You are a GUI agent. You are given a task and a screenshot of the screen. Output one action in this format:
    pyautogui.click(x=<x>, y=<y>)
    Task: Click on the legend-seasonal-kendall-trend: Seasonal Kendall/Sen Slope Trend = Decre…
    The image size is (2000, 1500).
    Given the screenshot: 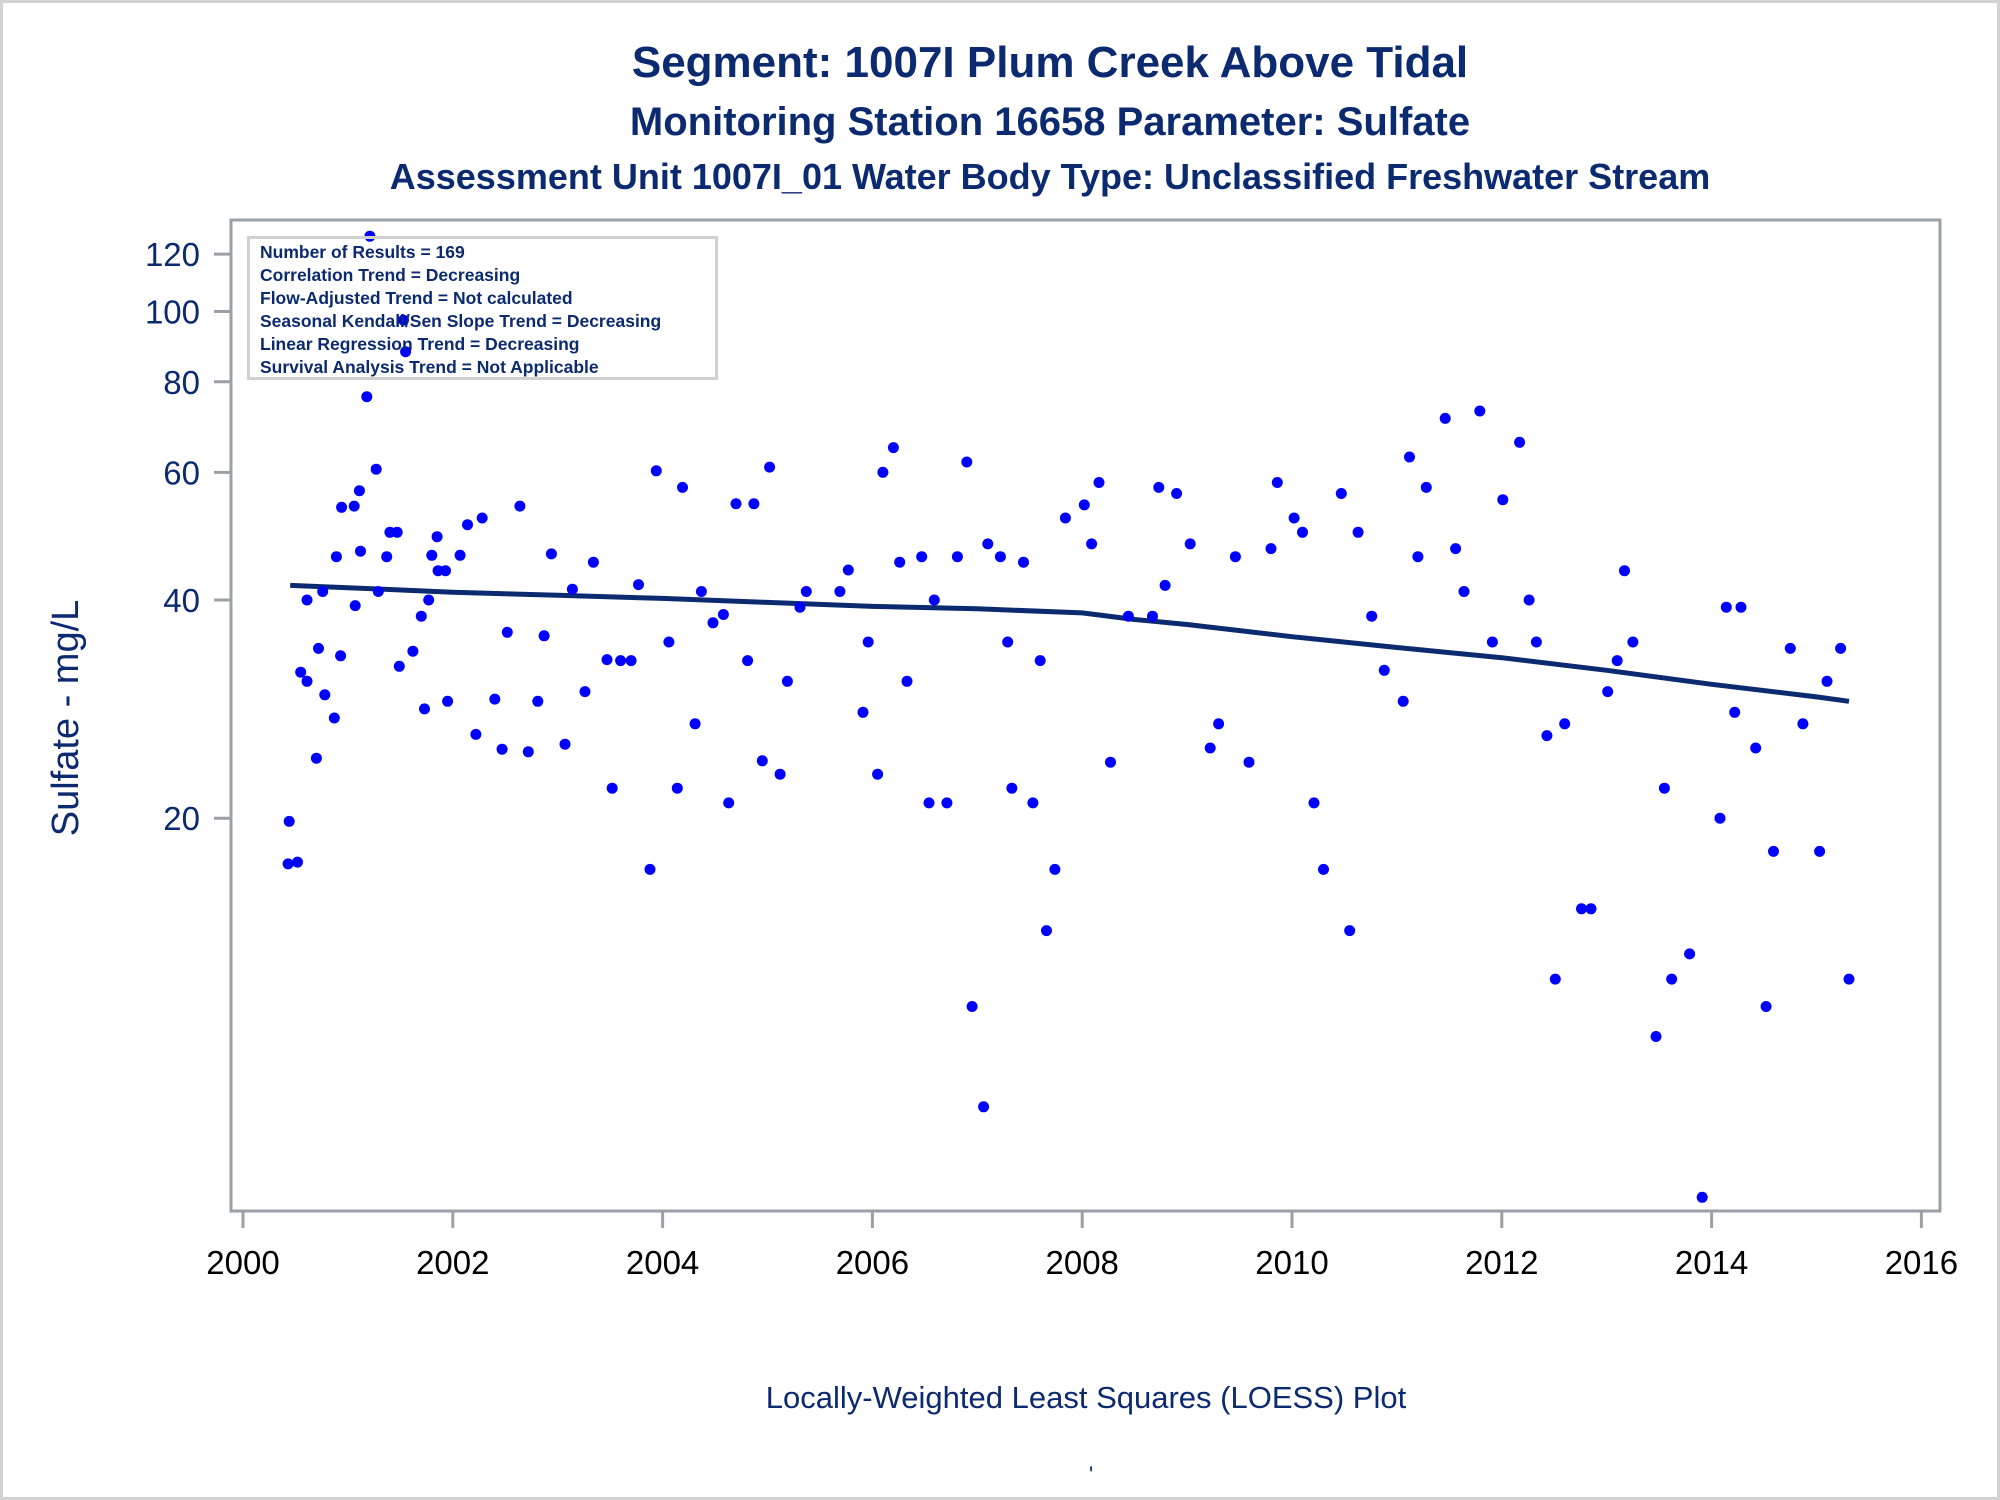 What is the action you would take?
    pyautogui.click(x=461, y=321)
    